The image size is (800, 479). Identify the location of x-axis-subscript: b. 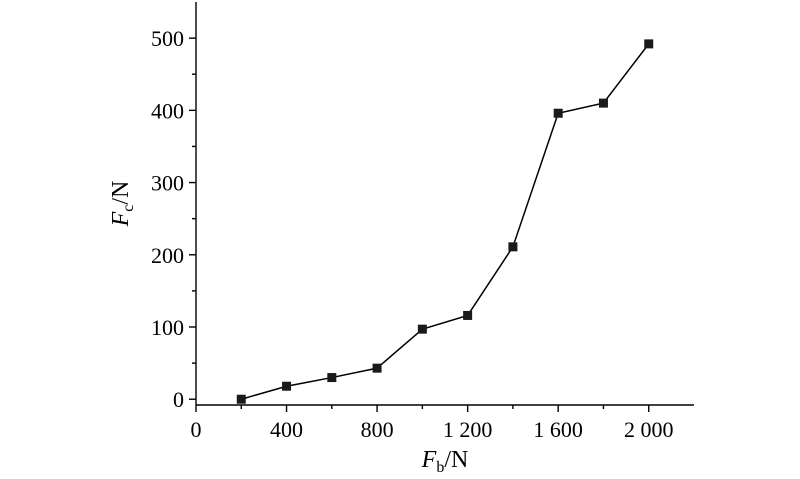
(440, 467).